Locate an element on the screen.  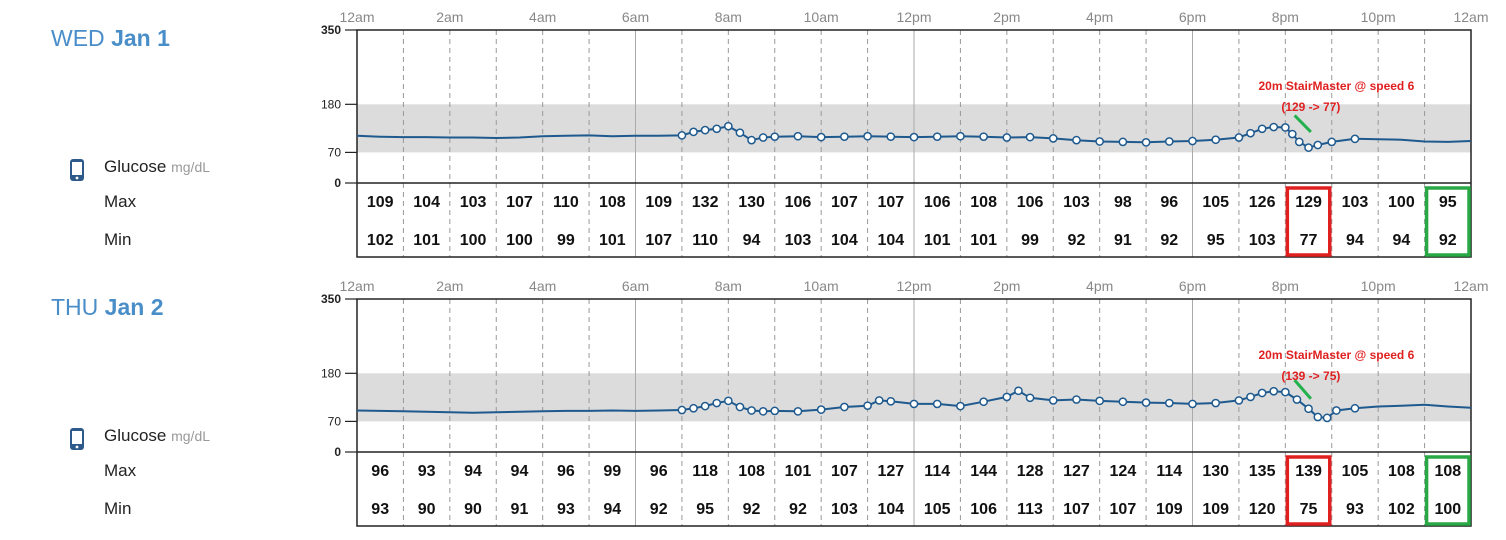
time-label: 6am is located at coordinates (635, 17).